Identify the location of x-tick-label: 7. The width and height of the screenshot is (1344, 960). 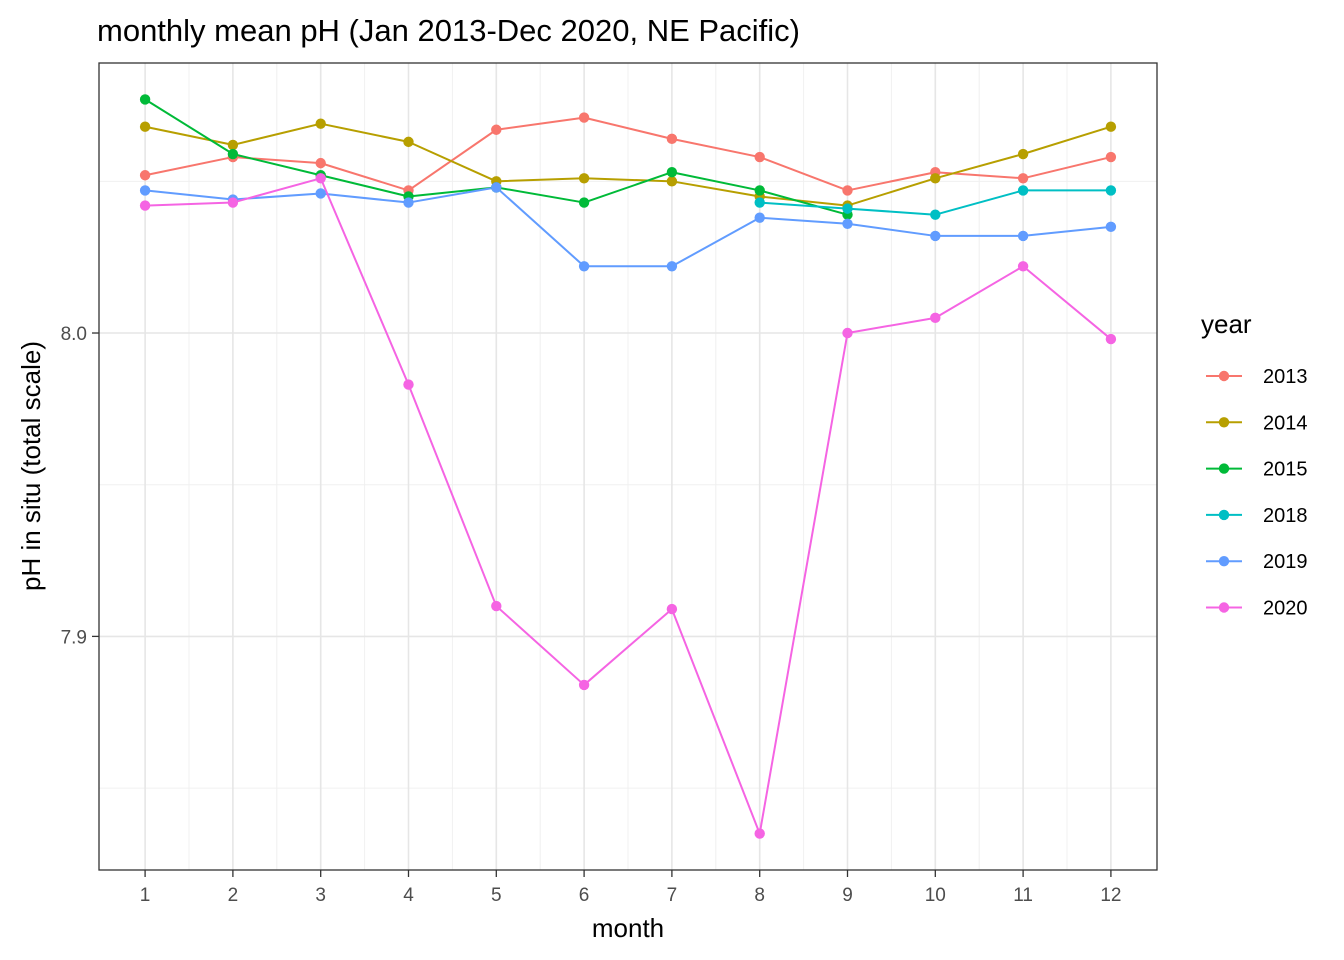
(672, 895).